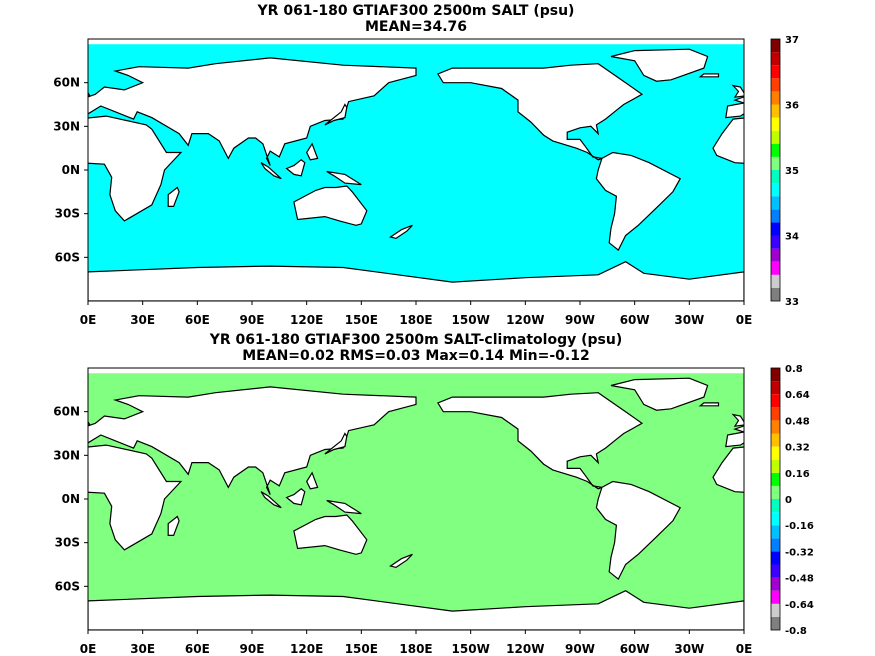 The width and height of the screenshot is (875, 656). Describe the element at coordinates (796, 631) in the screenshot. I see `colorbar-label: -0.8` at that location.